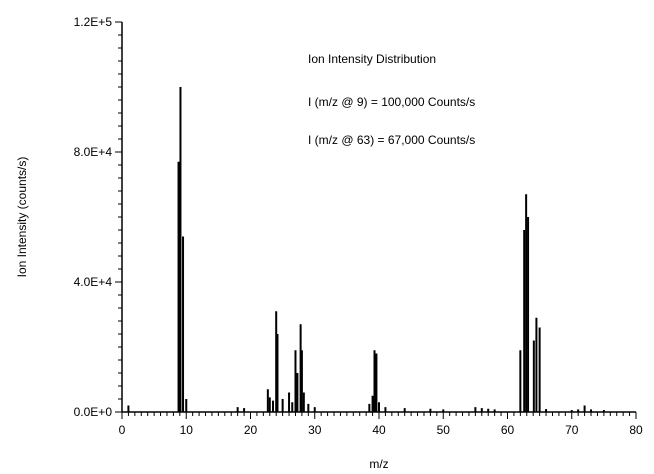 This screenshot has height=474, width=654. I want to click on x-axis-title: m/z, so click(378, 464).